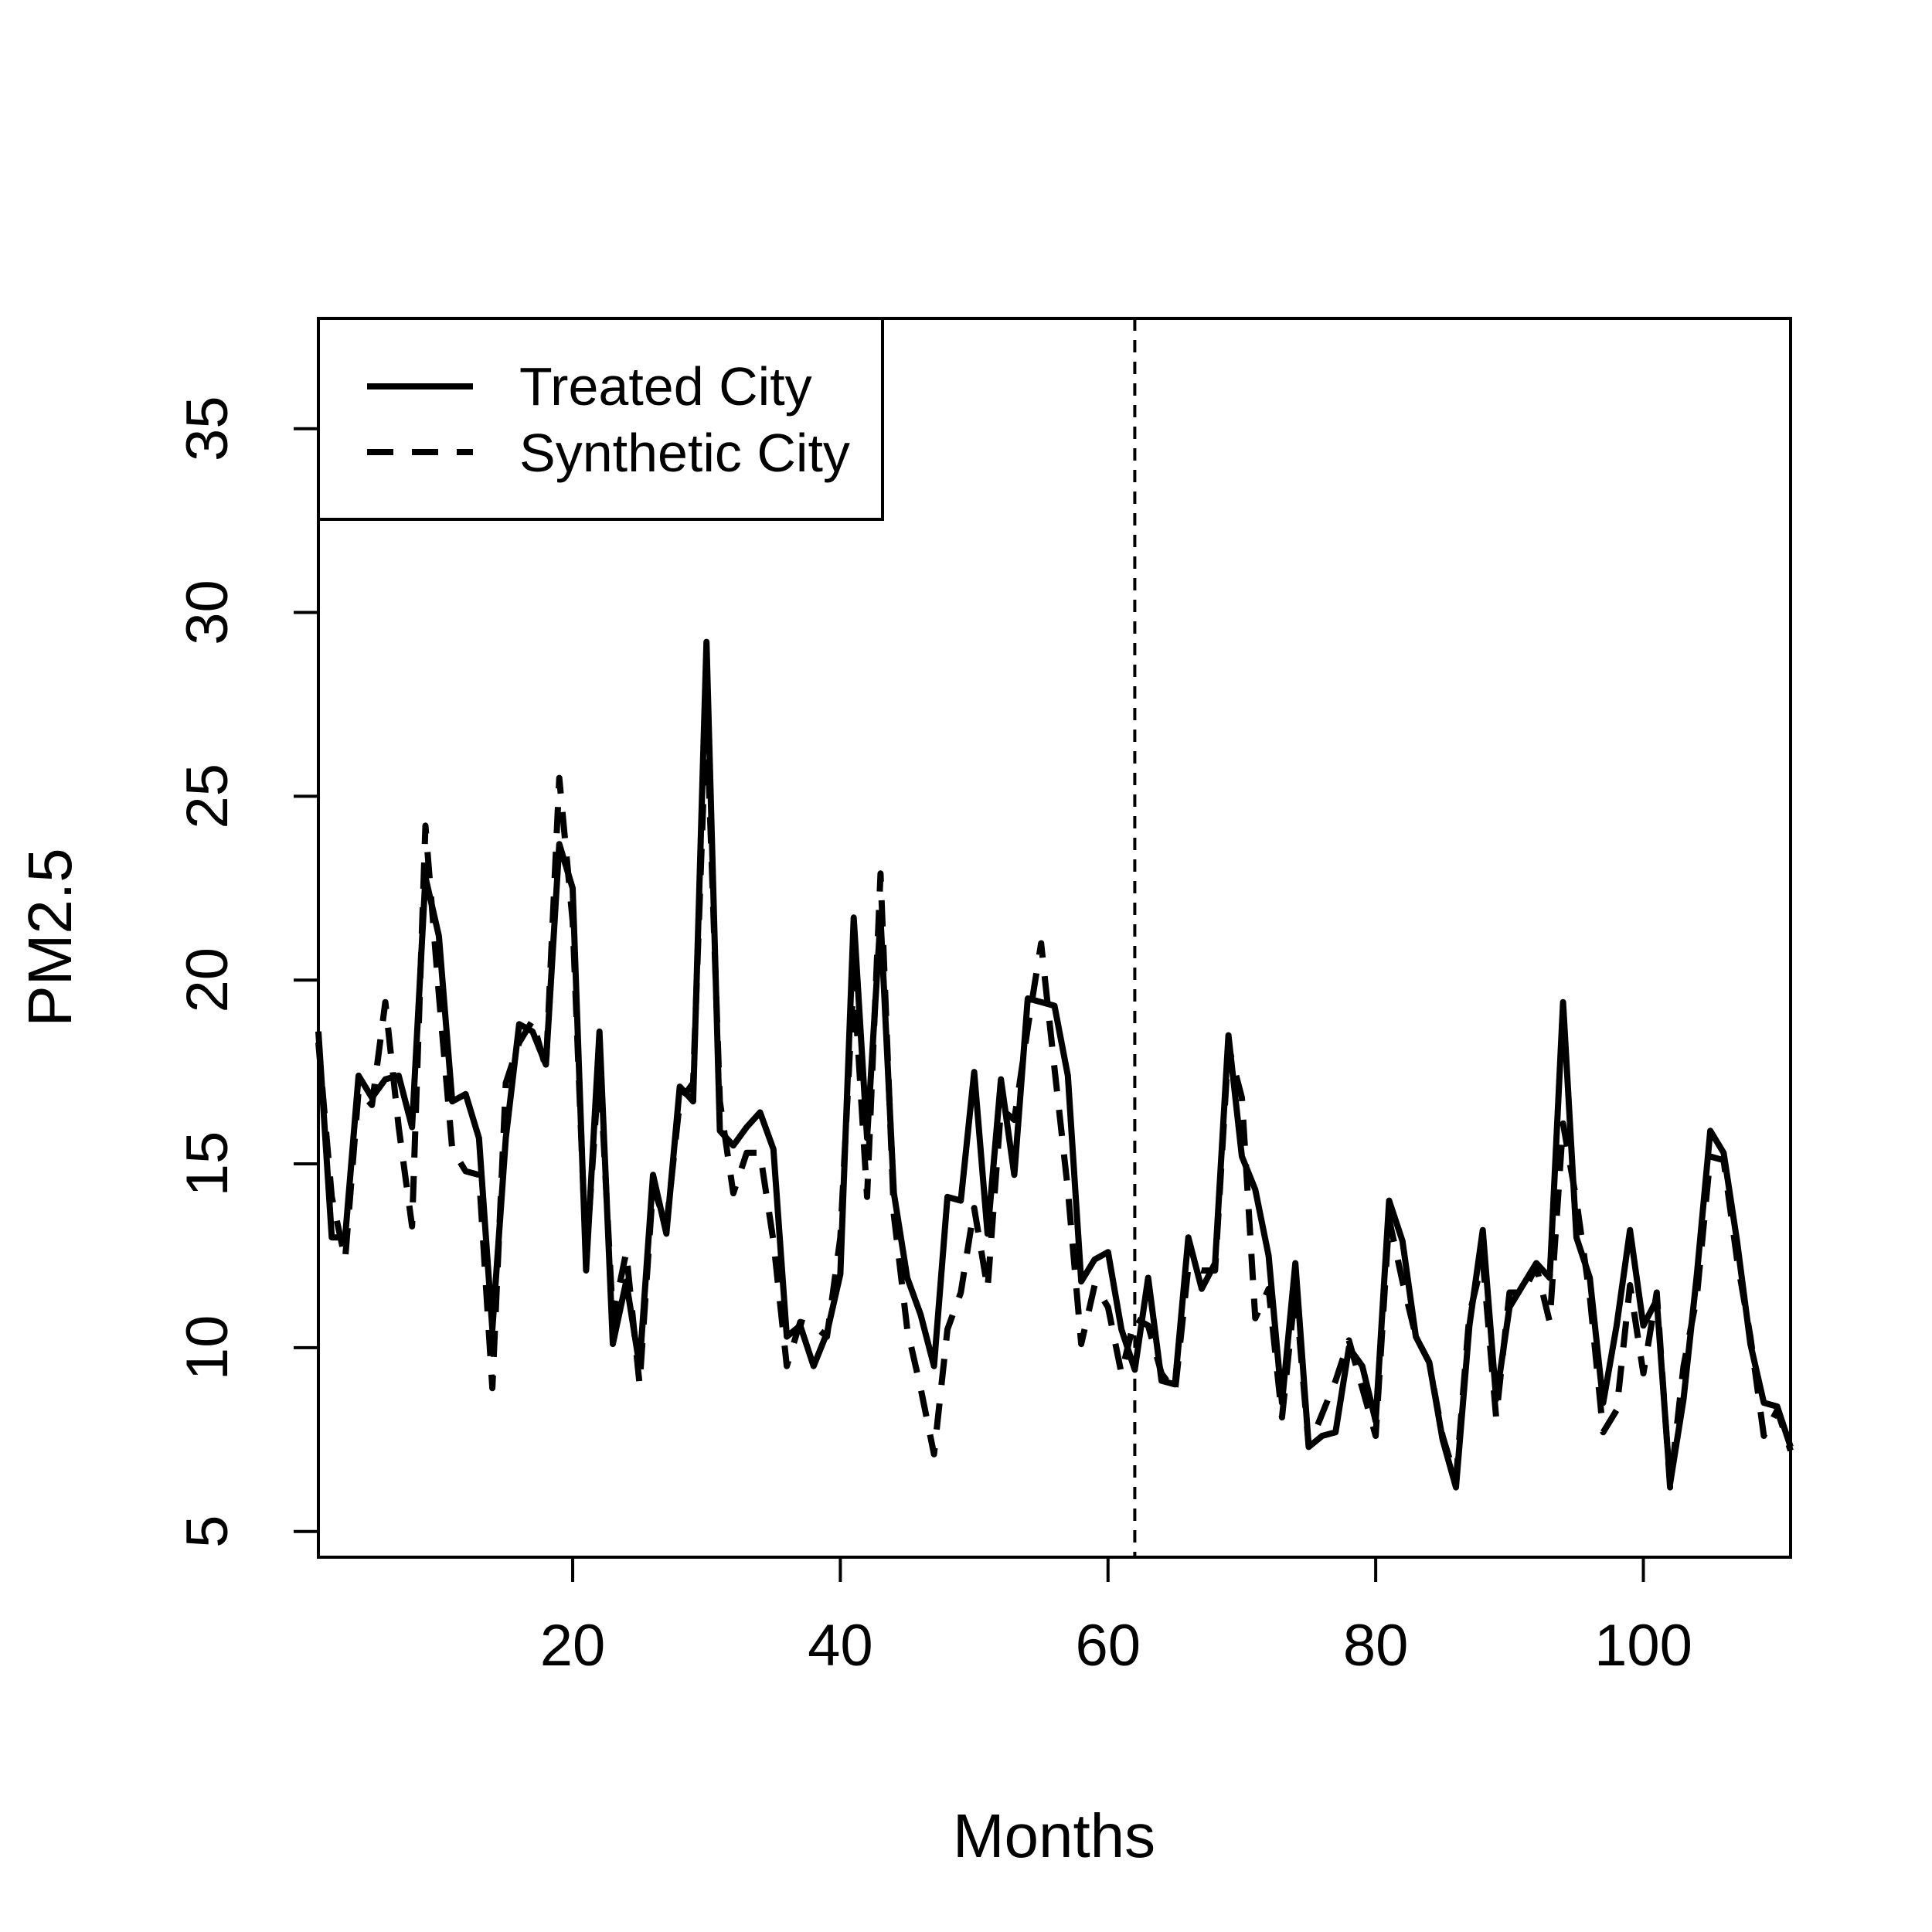  What do you see at coordinates (207, 1164) in the screenshot?
I see `y-tick-label: 15` at bounding box center [207, 1164].